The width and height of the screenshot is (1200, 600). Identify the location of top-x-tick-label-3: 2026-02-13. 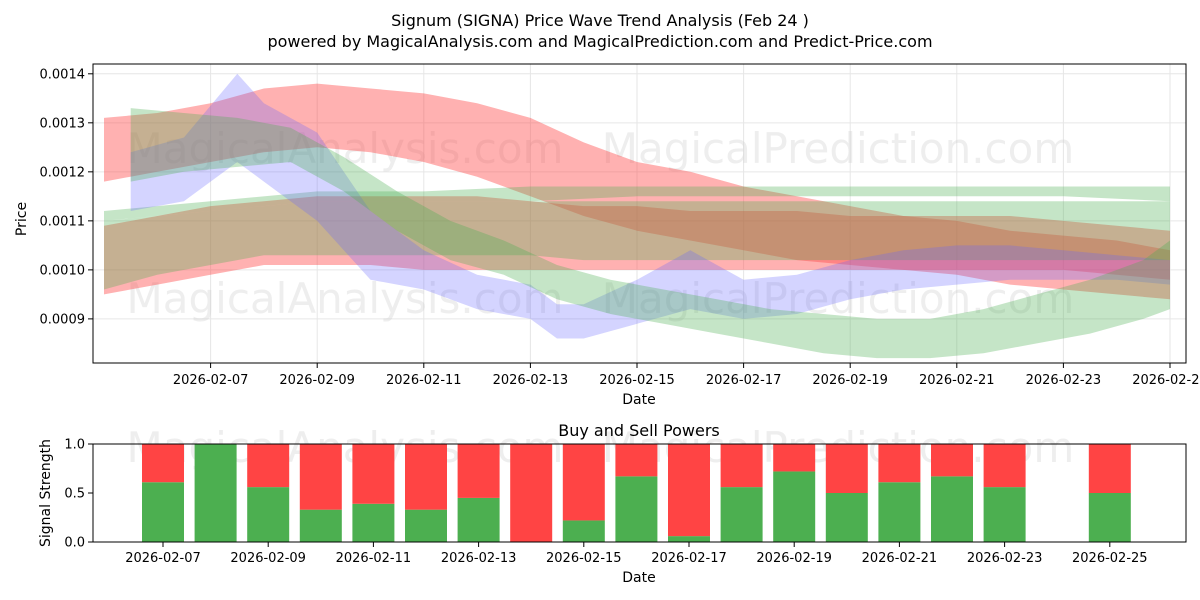
(531, 380).